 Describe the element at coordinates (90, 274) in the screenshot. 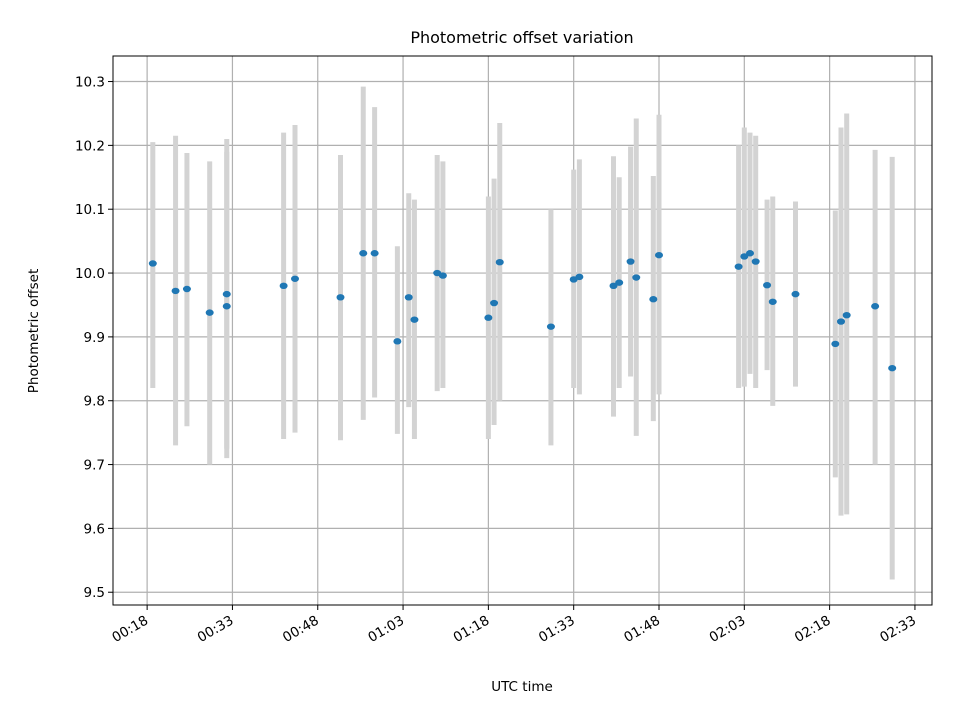

I see `y-tick-label: 10.0` at that location.